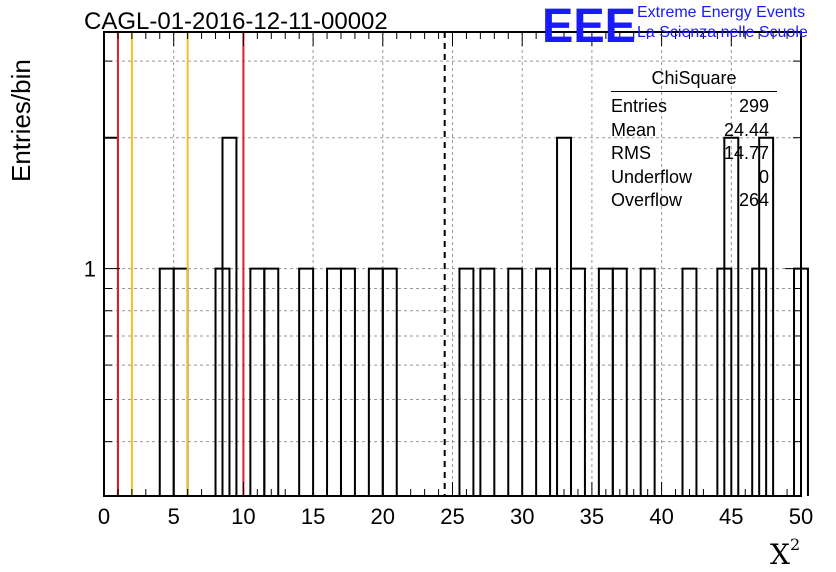 The width and height of the screenshot is (836, 572). I want to click on x-tick-label: 30, so click(522, 516).